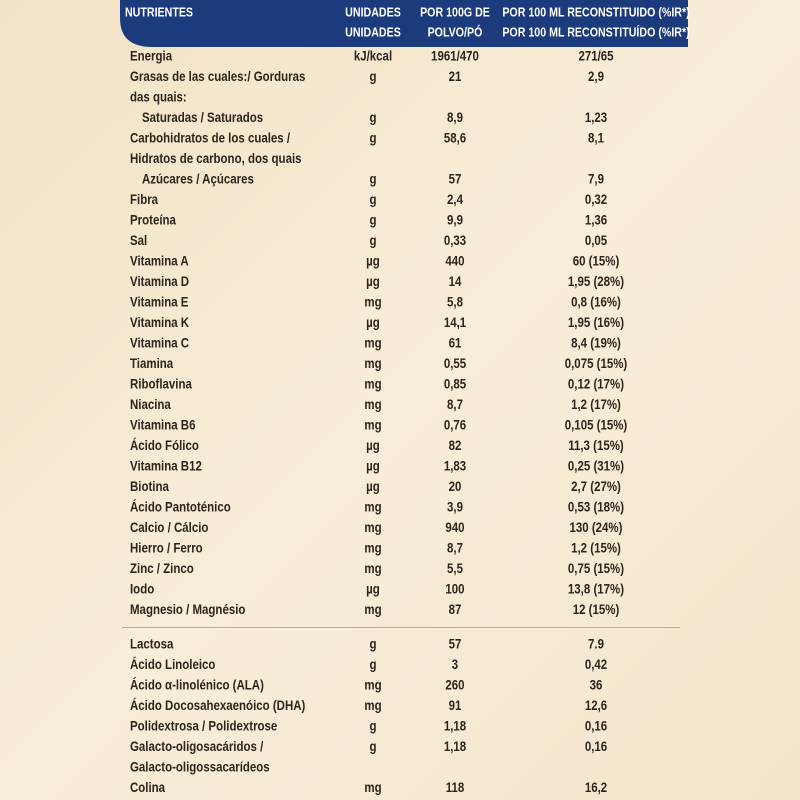 This screenshot has width=800, height=800. What do you see at coordinates (198, 179) in the screenshot?
I see `nutrient-name: Azúcares / Açúcares` at bounding box center [198, 179].